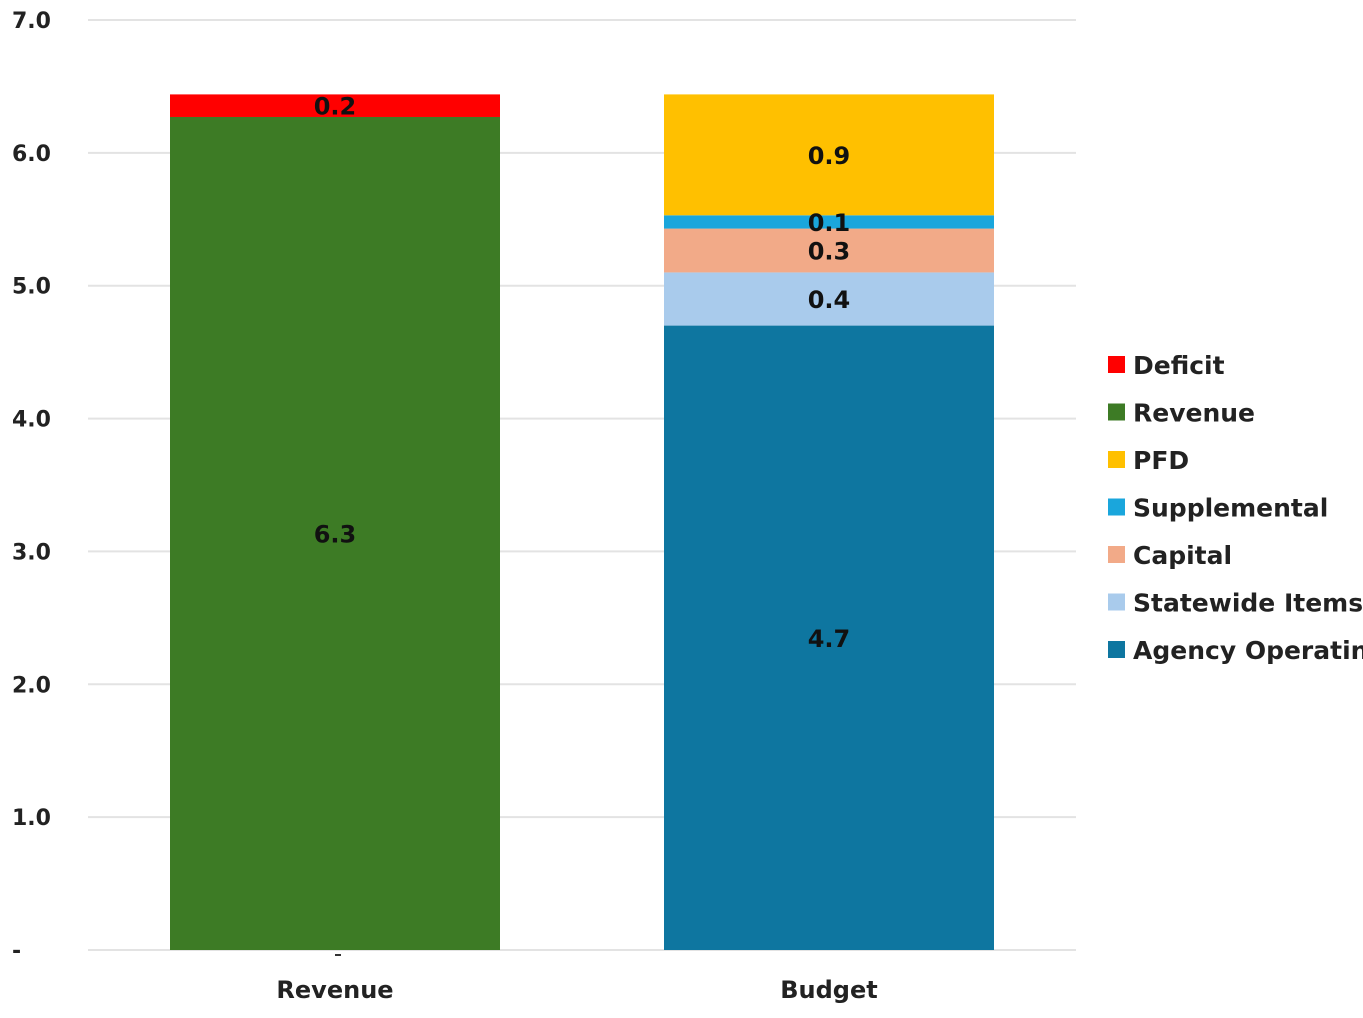 The image size is (1363, 1018). I want to click on legend-label-statewide-items: Statewide Items, so click(1248, 603).